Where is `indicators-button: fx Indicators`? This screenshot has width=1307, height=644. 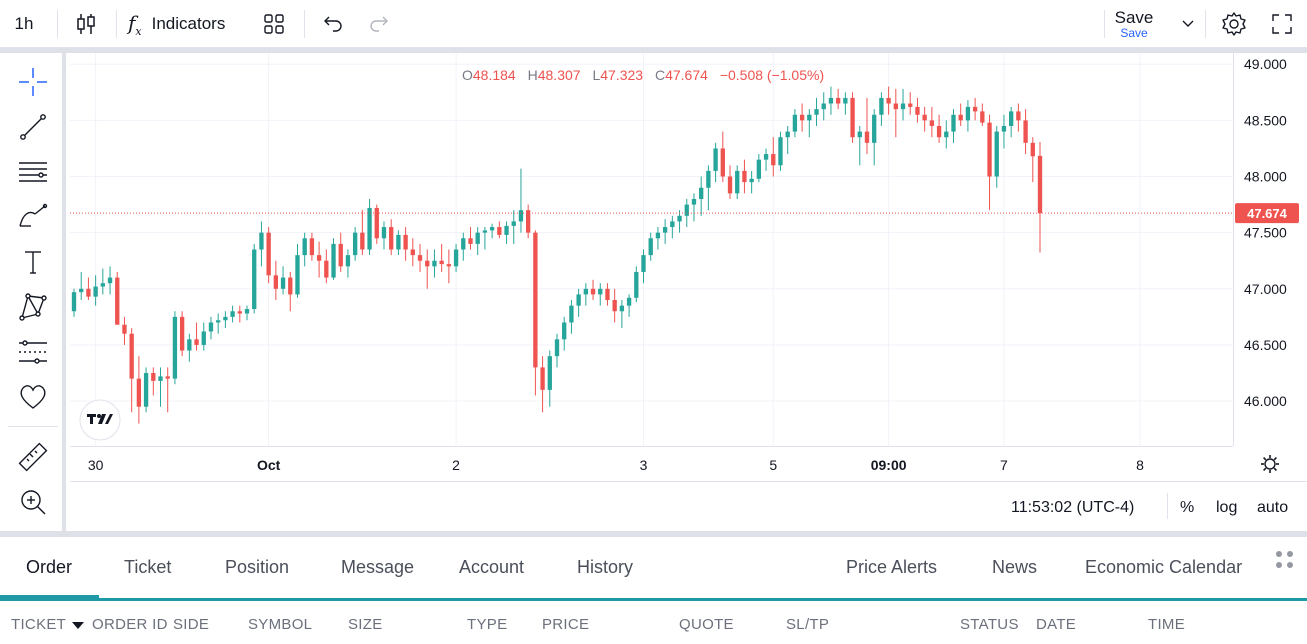
indicators-button: fx Indicators is located at coordinates (185, 24).